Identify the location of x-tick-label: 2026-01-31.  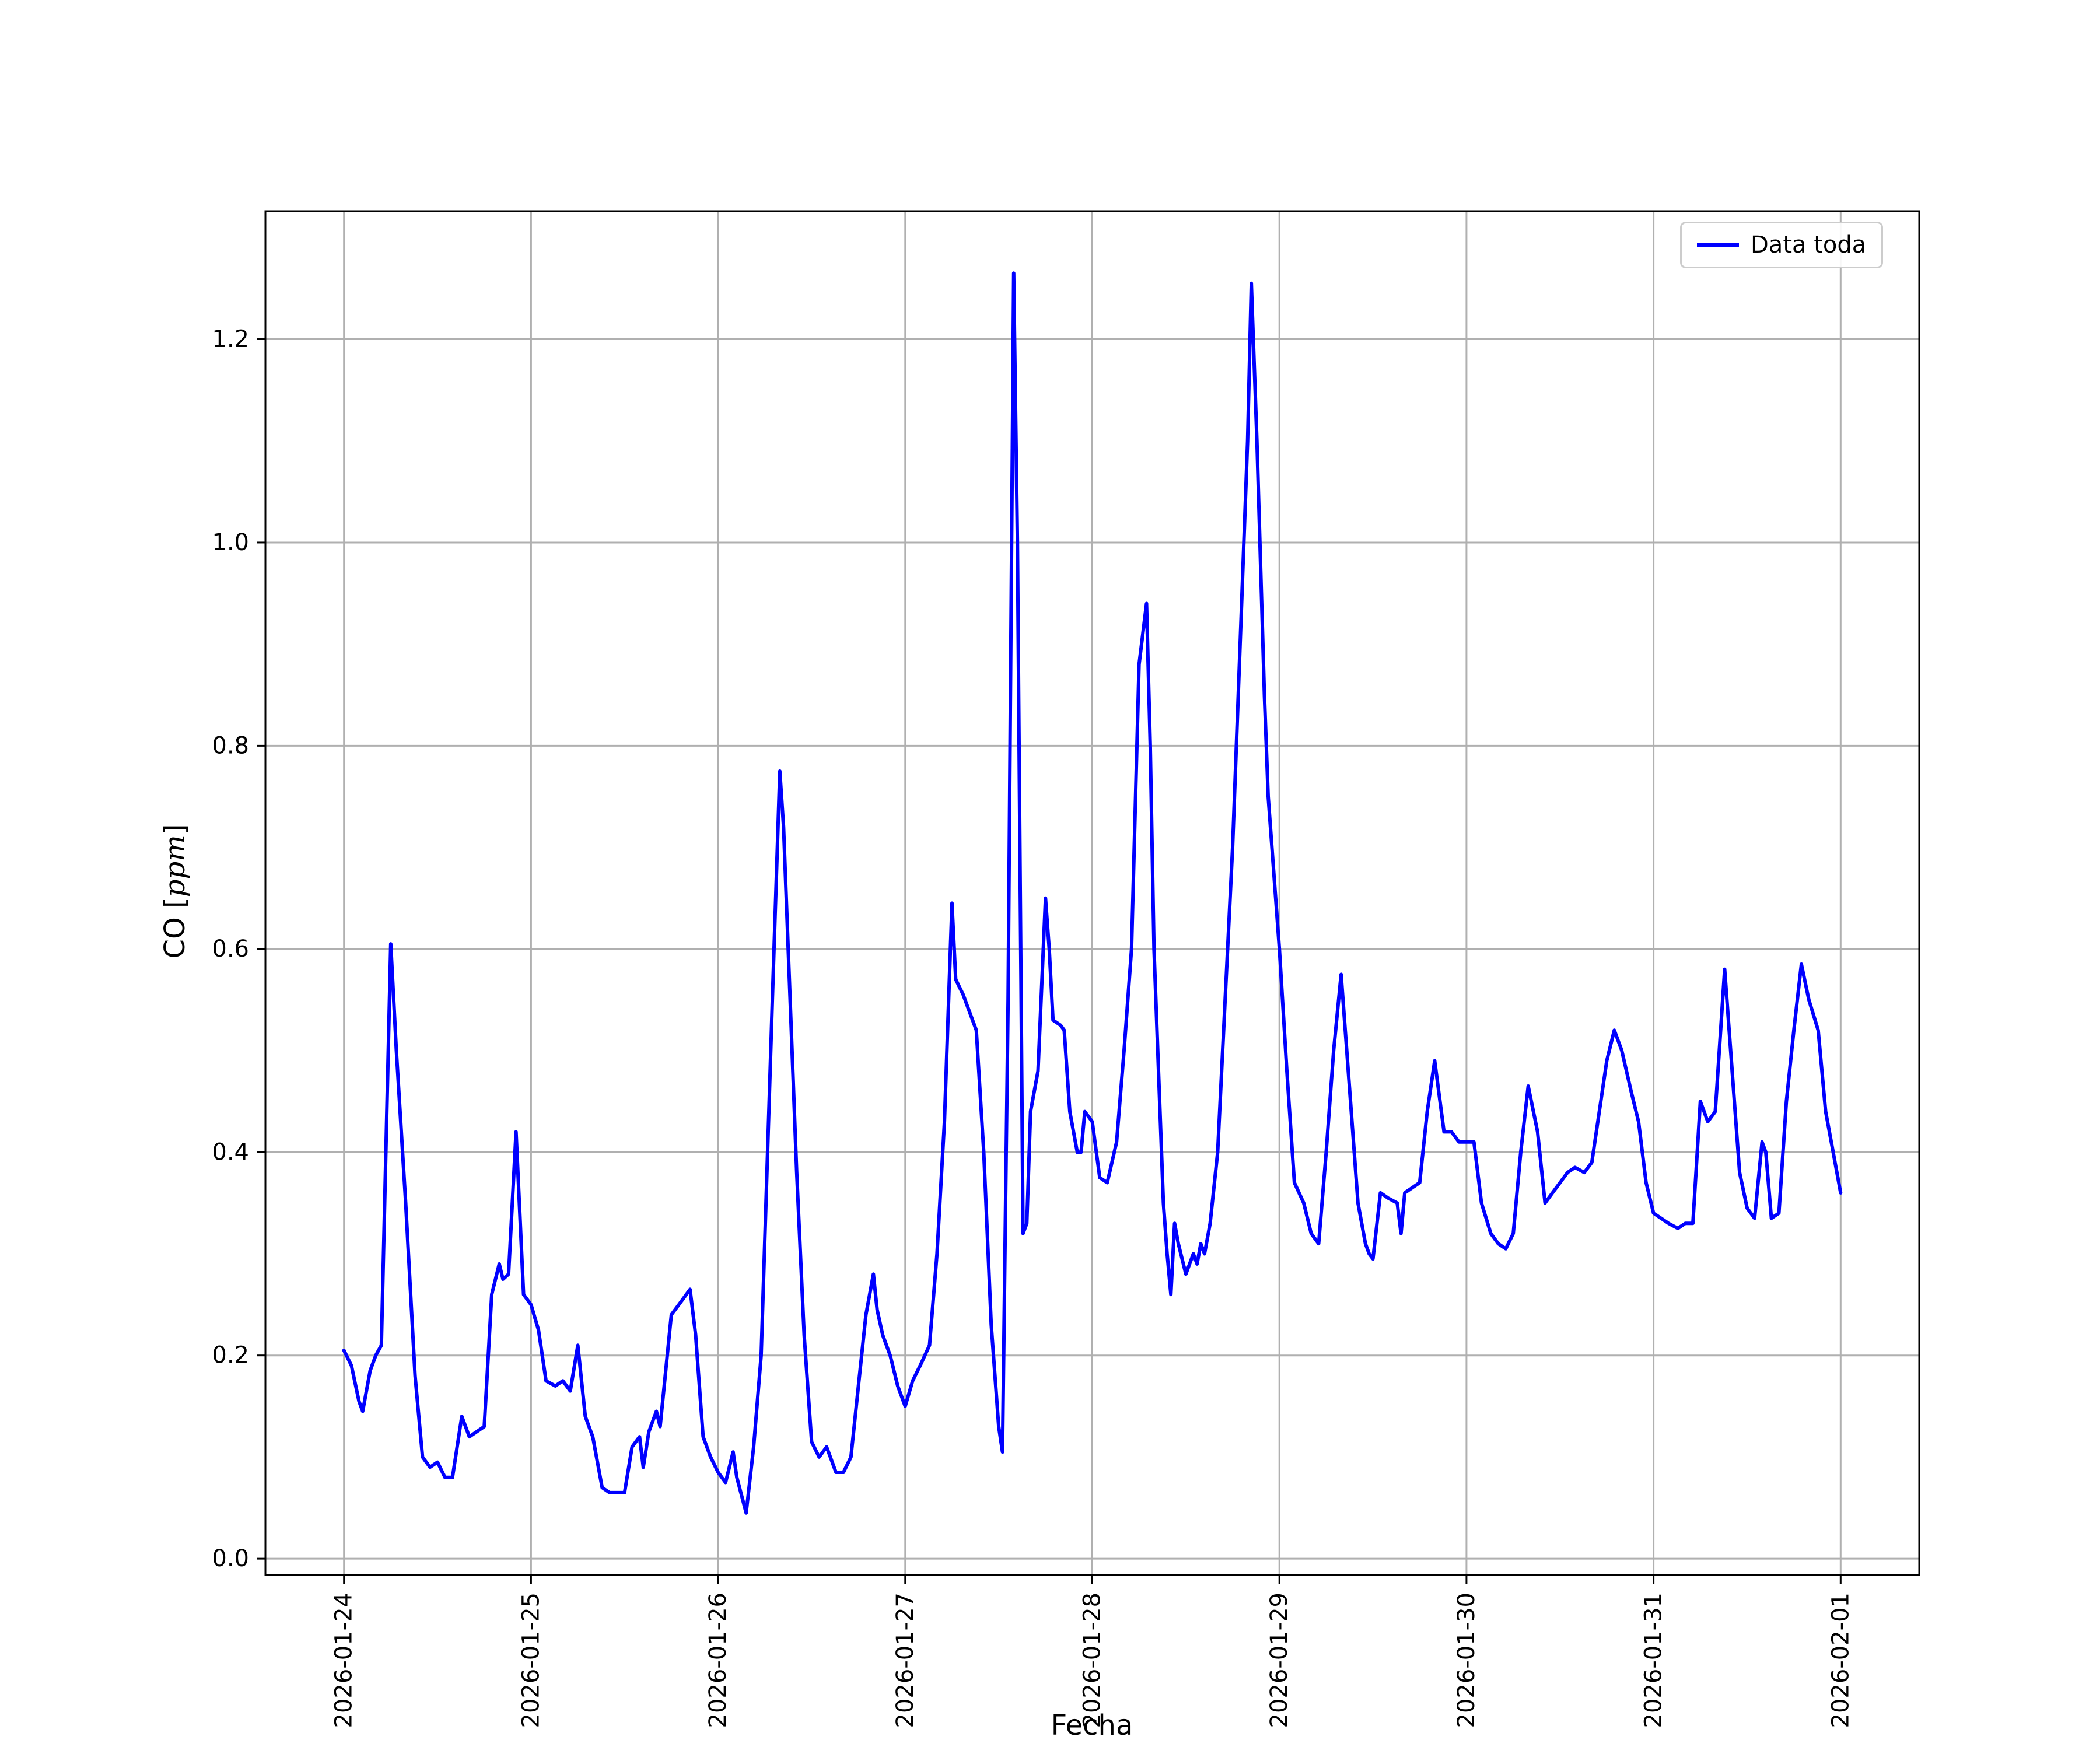
(1653, 1660).